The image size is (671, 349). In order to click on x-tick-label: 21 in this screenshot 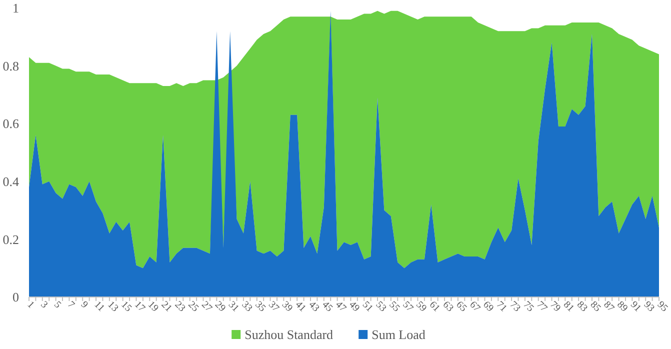, I will do `click(166, 306)`.